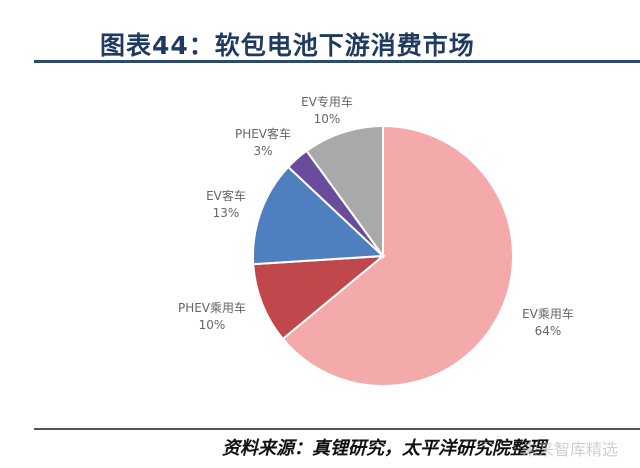  Describe the element at coordinates (327, 101) in the screenshot. I see `slice-name-label: EV专用车` at that location.